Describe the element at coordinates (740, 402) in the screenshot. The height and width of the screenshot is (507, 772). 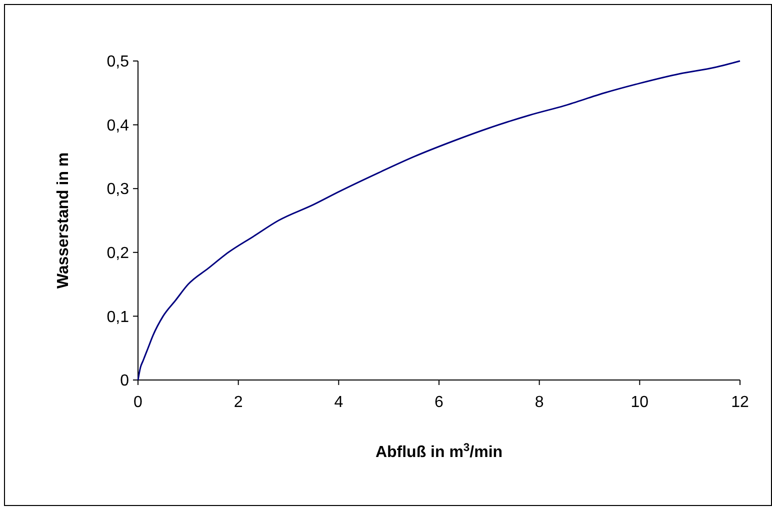
I see `x-tick-label: 12` at that location.